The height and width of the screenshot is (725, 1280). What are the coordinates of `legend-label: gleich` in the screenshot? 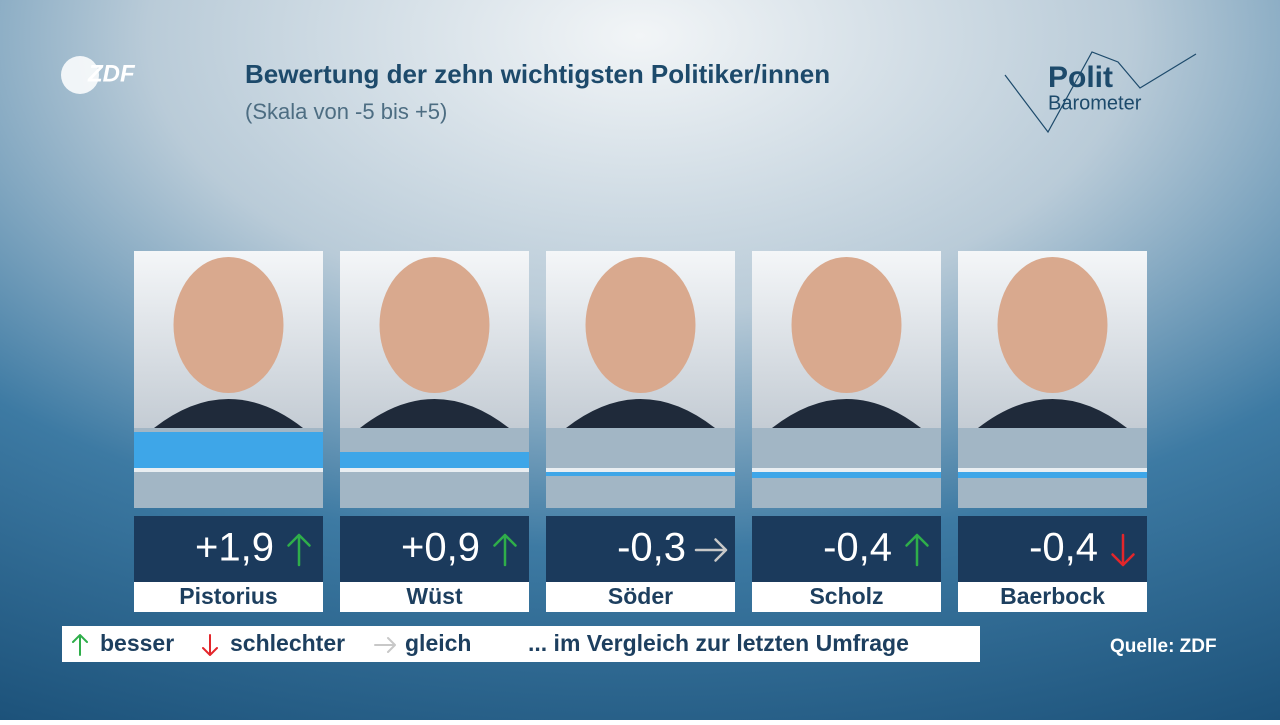 It's located at (438, 643).